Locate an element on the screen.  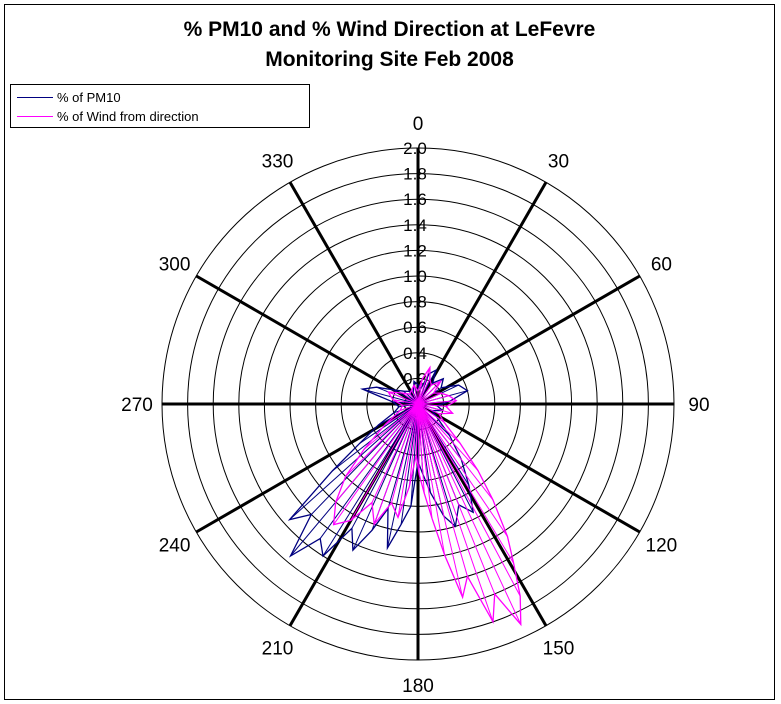
legend-label-wind: % of Wind from direction is located at coordinates (128, 116).